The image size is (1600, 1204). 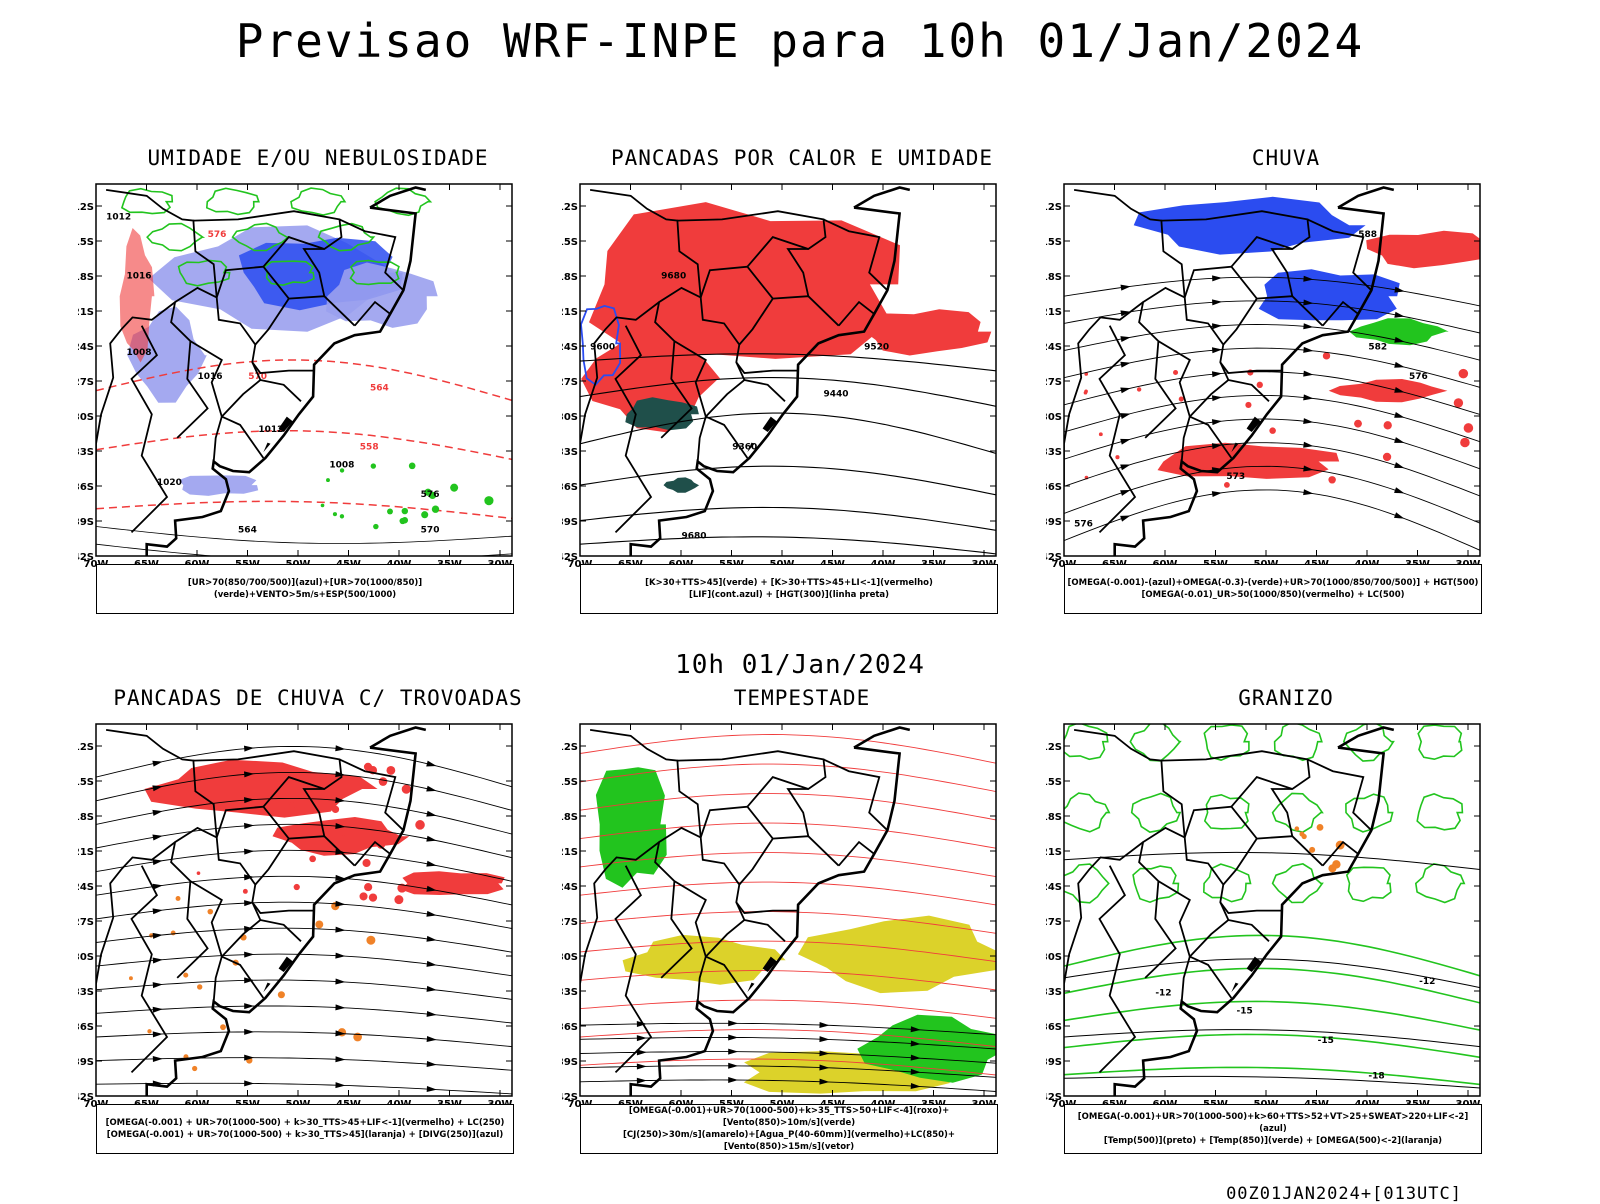 What do you see at coordinates (882, 197) in the screenshot?
I see `coastline` at bounding box center [882, 197].